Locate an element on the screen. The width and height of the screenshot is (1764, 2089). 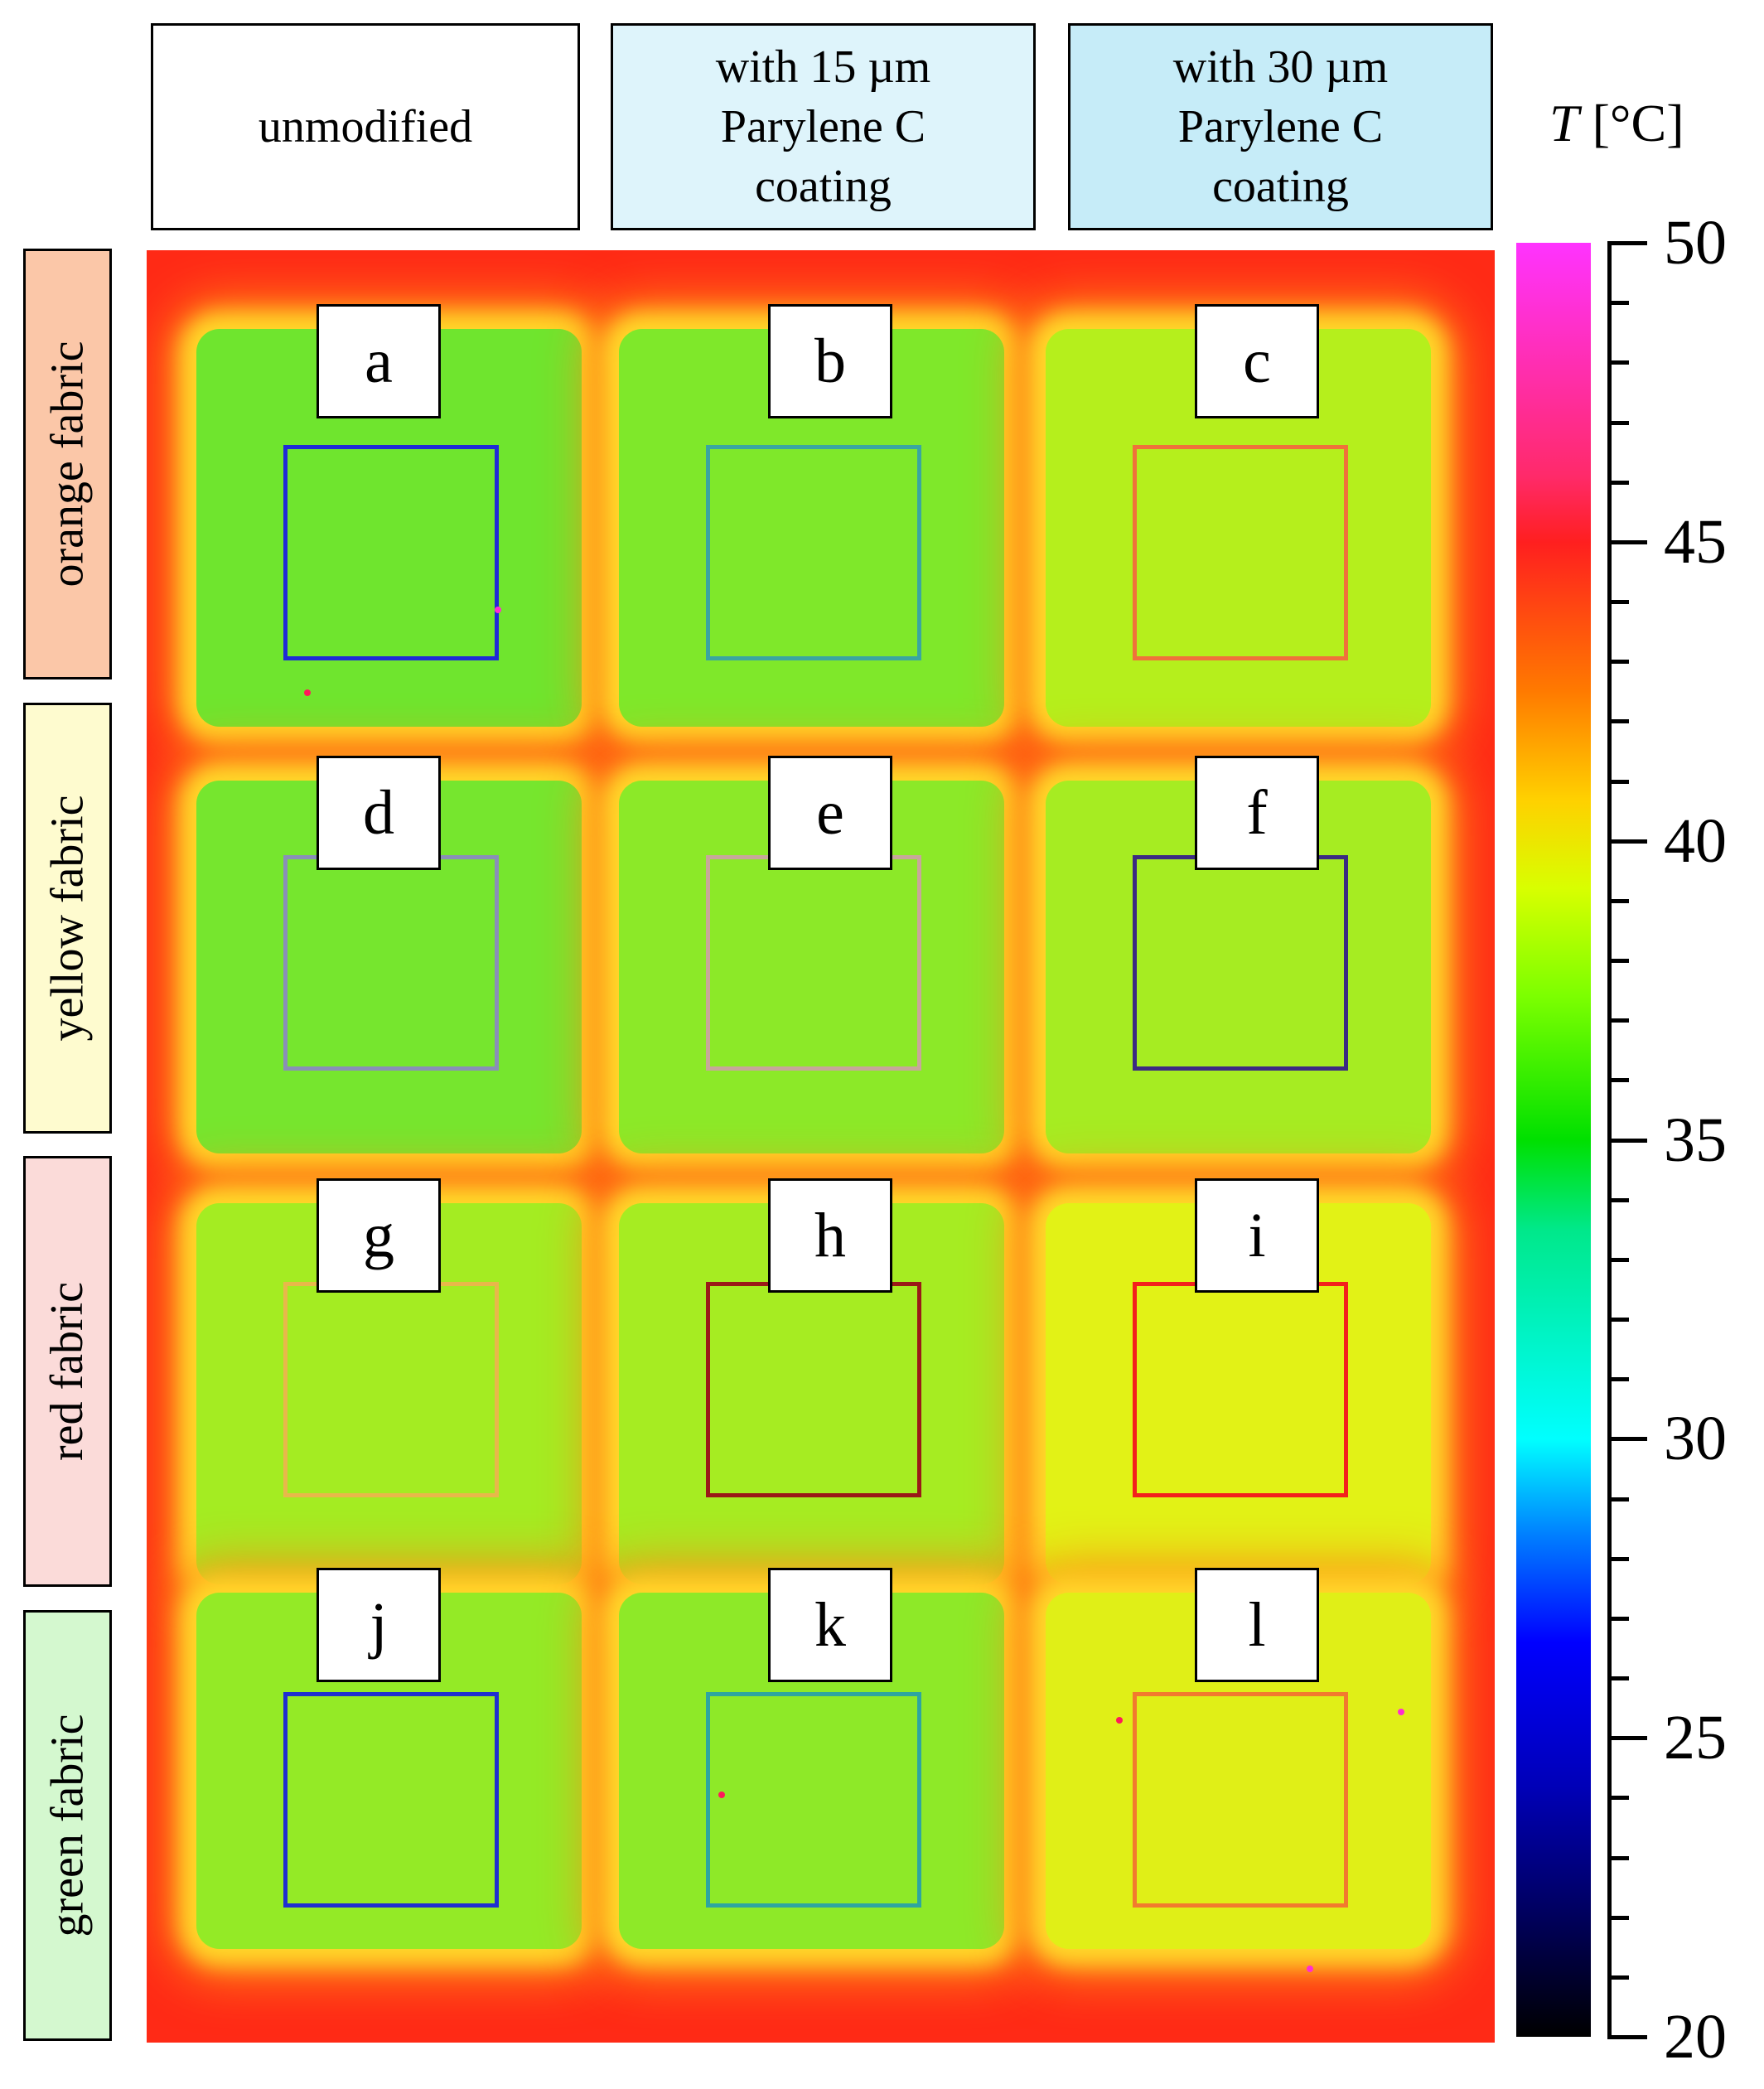
roi-e is located at coordinates (813, 963).